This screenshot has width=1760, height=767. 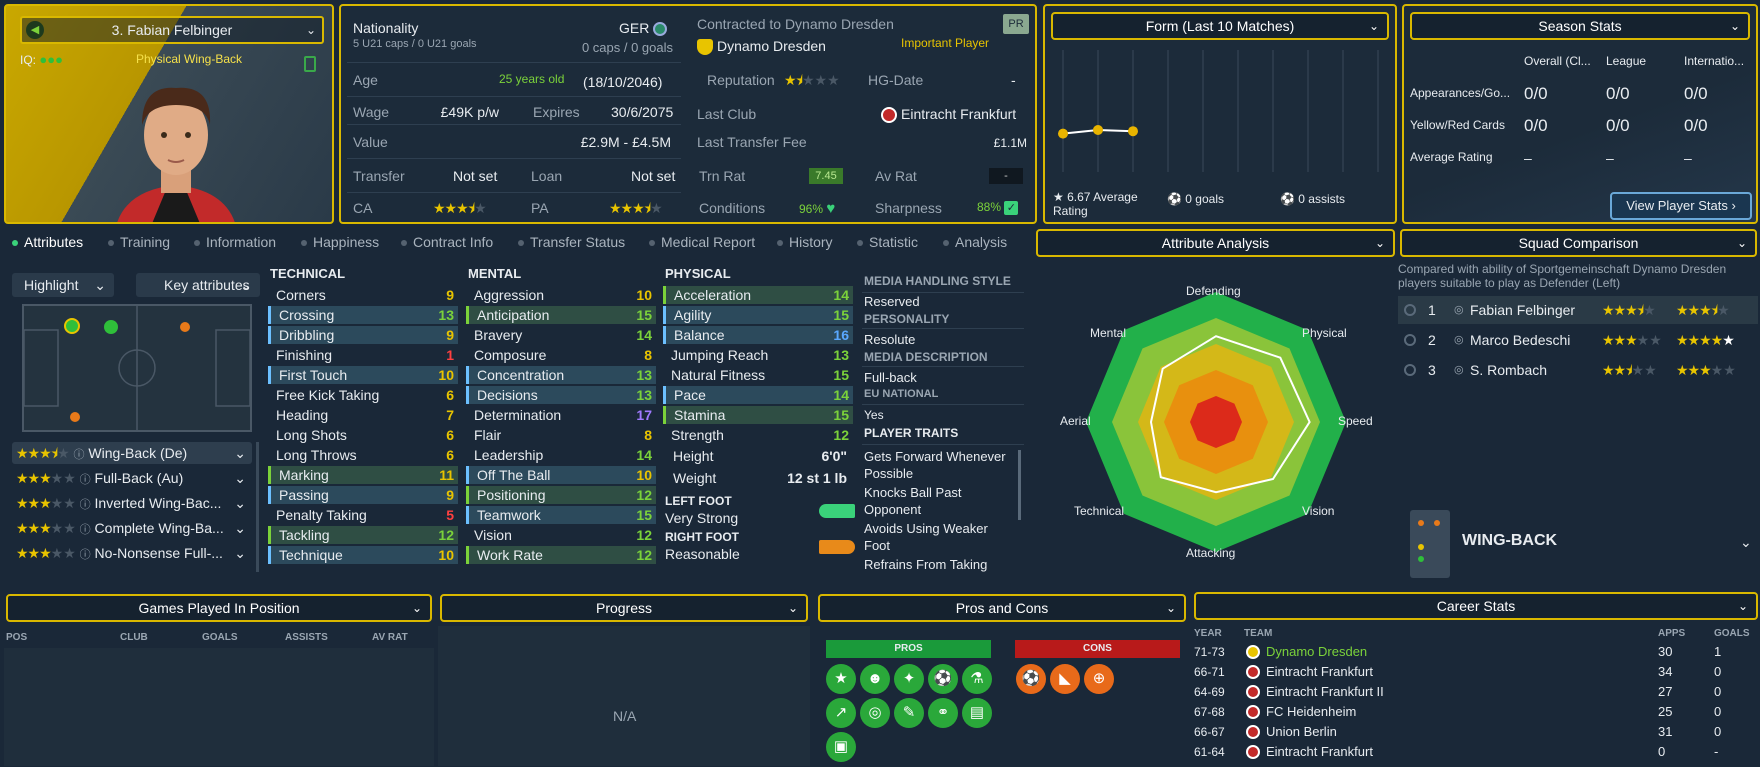 What do you see at coordinates (363, 515) in the screenshot?
I see `attribute-row: Penalty Taking 5` at bounding box center [363, 515].